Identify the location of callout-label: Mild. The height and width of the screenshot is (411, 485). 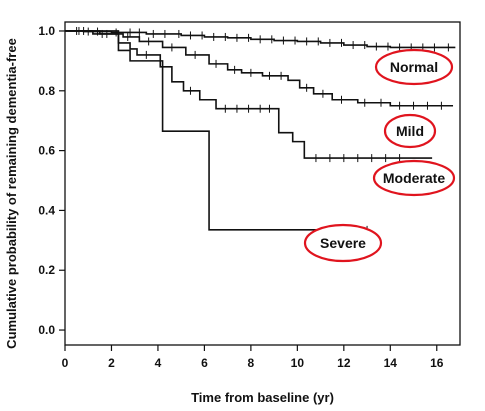
(410, 131).